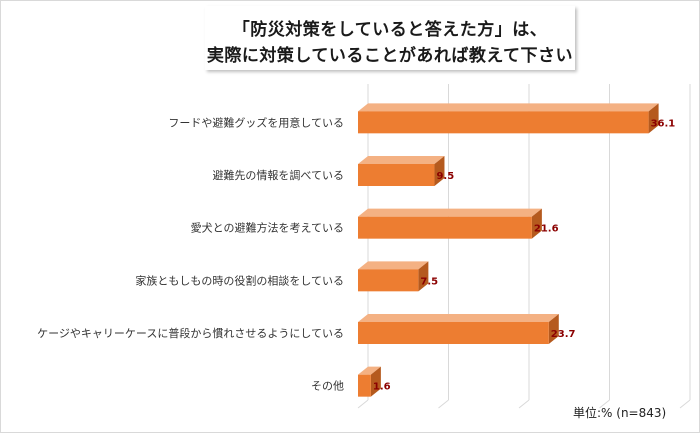 The width and height of the screenshot is (700, 433). I want to click on category-label: 愛犬との避難方法を考えている, so click(267, 228).